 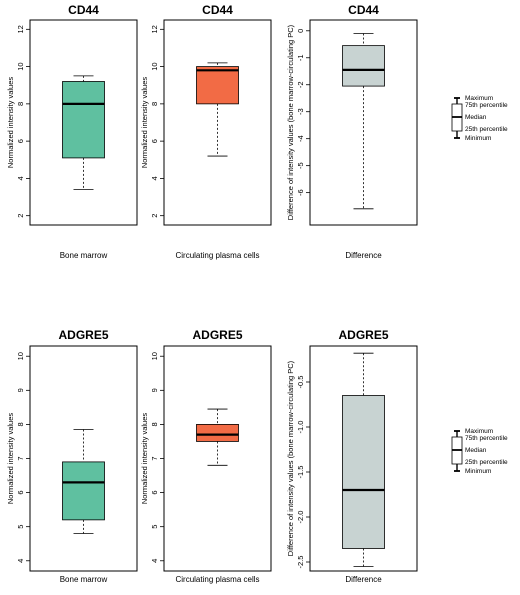 What do you see at coordinates (300, 382) in the screenshot?
I see `y-tick-label: -0.5` at bounding box center [300, 382].